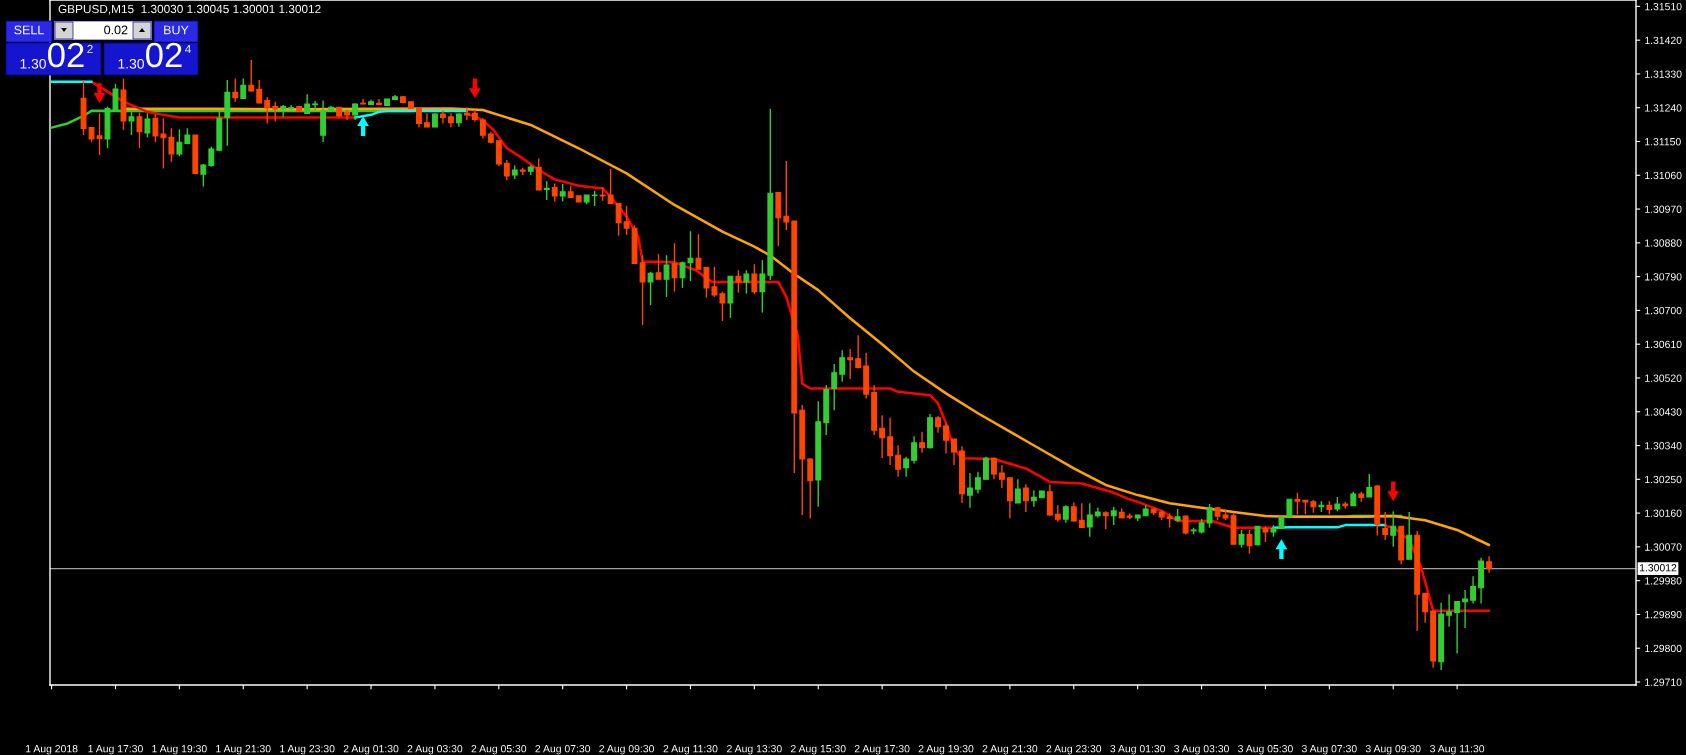 The width and height of the screenshot is (1686, 755). I want to click on text: 1.30, so click(33, 63).